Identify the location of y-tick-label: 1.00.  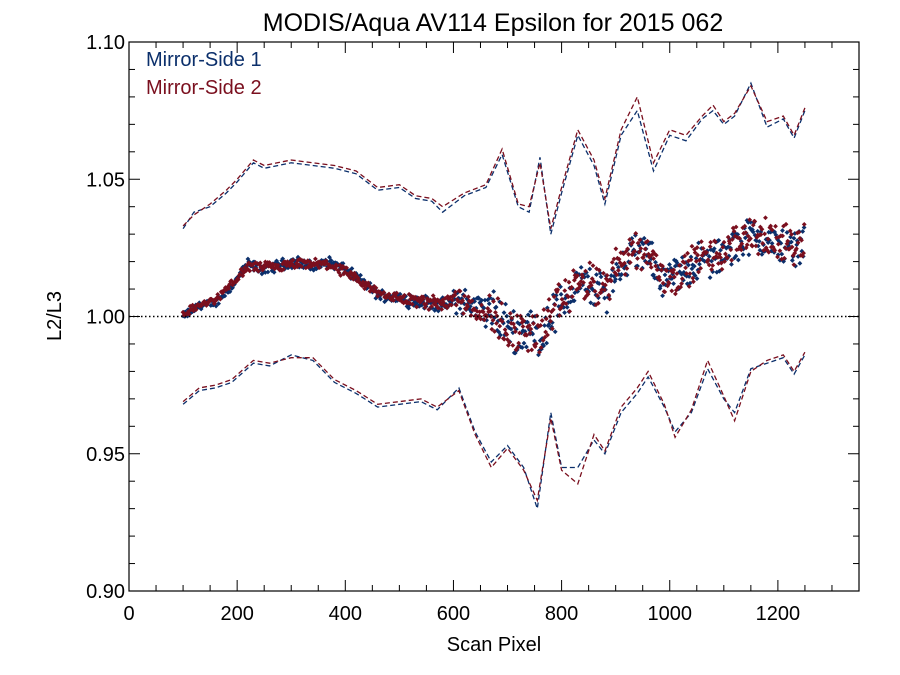
(105, 318).